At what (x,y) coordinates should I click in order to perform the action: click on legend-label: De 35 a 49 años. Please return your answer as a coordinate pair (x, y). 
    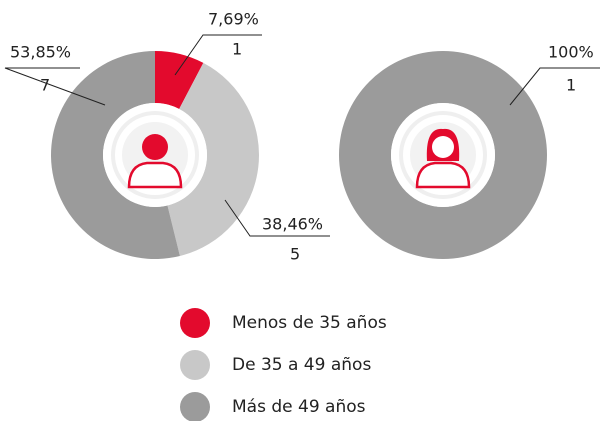
    Looking at the image, I should click on (301, 365).